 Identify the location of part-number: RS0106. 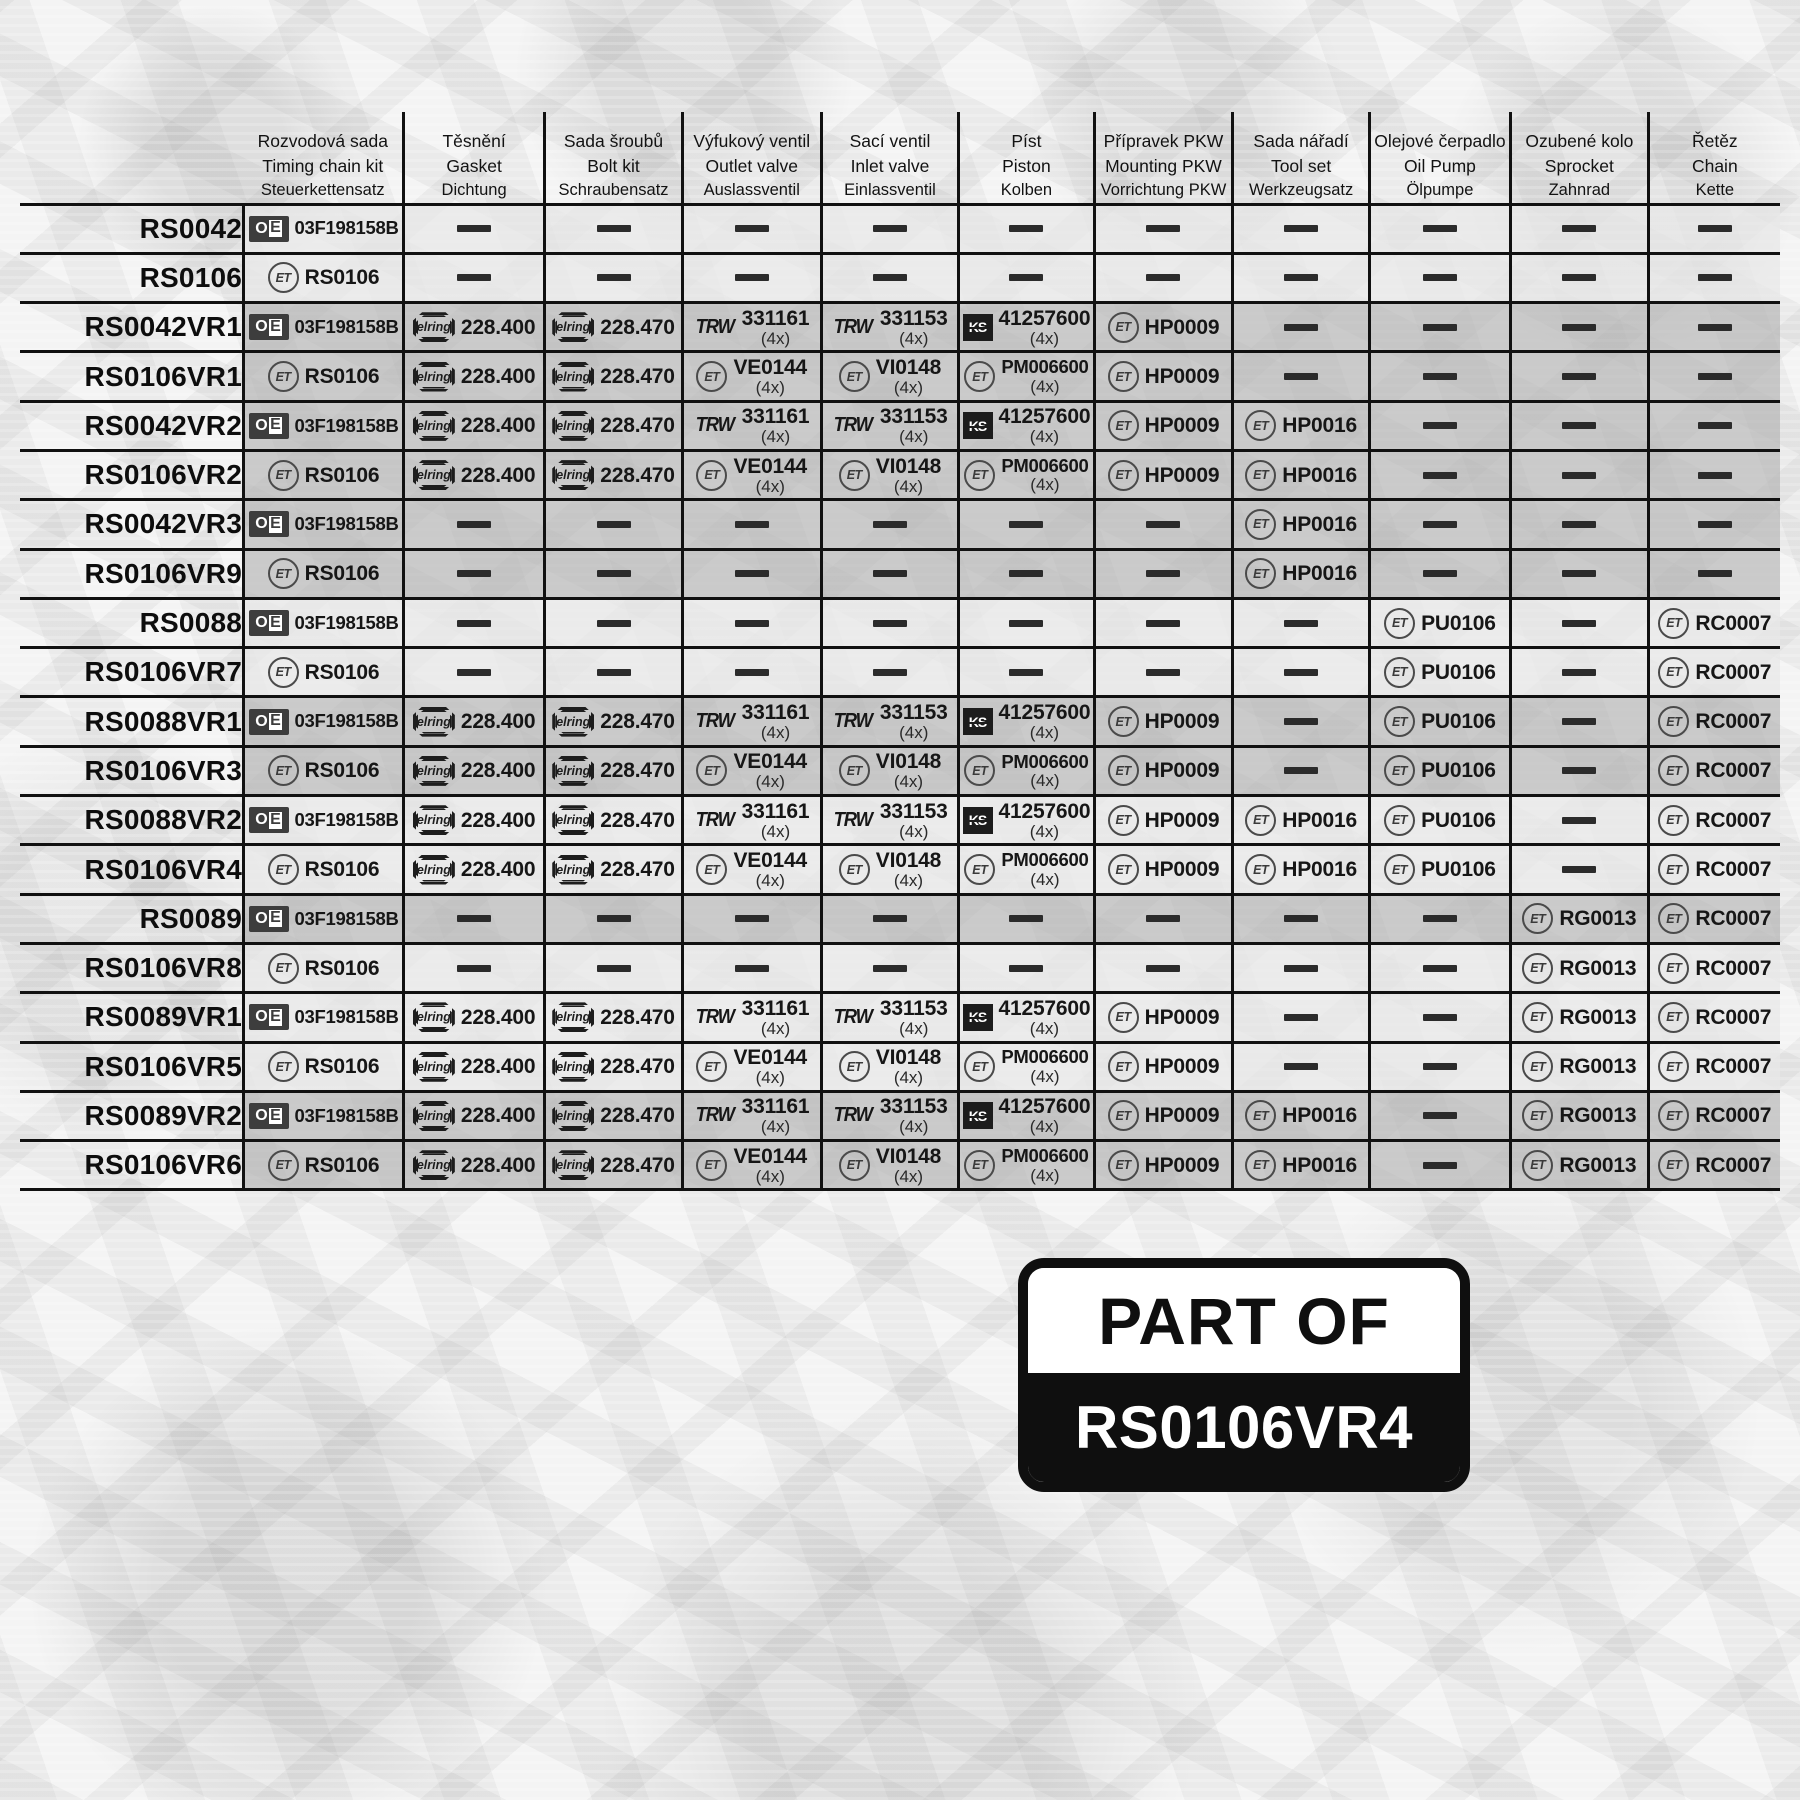
(342, 1165).